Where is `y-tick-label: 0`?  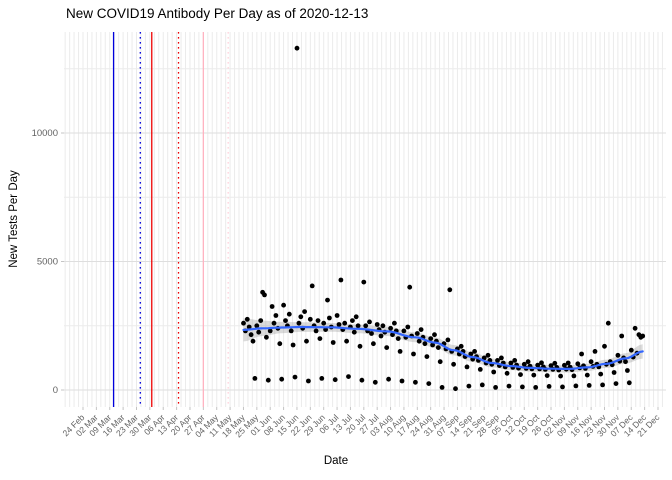
y-tick-label: 0 is located at coordinates (55, 390).